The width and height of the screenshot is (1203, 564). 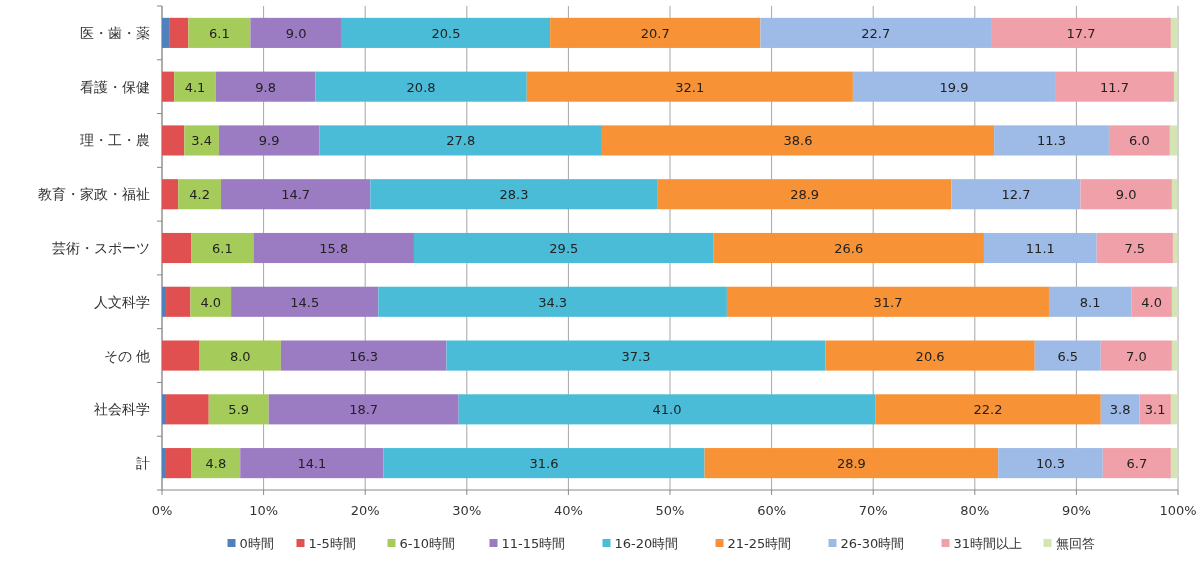 I want to click on legend-label: 21-25時間, so click(x=759, y=543).